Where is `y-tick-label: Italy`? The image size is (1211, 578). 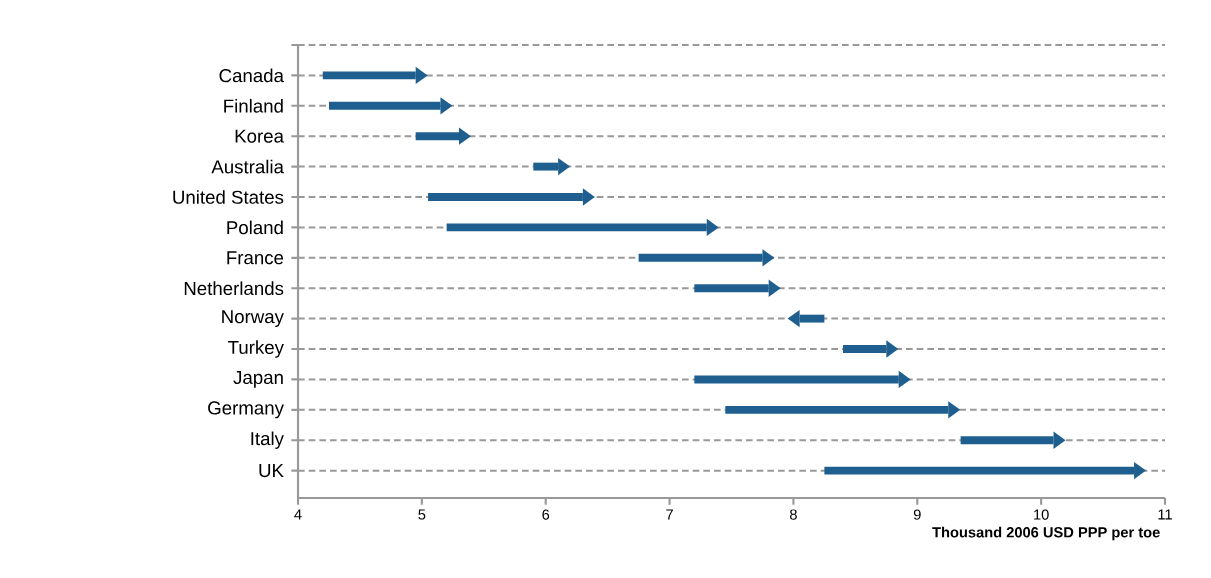
y-tick-label: Italy is located at coordinates (267, 440).